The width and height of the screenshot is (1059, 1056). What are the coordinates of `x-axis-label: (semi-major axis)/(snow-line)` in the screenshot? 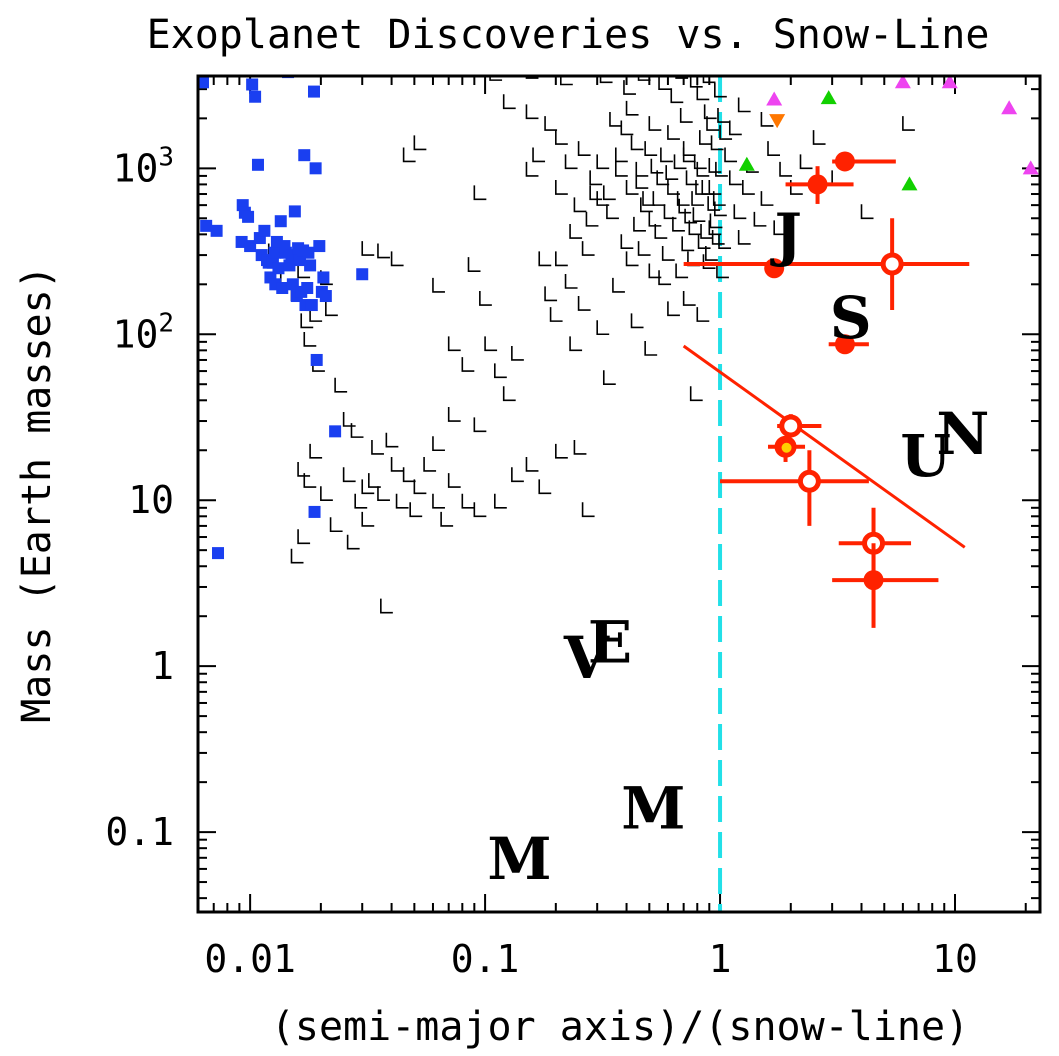 It's located at (620, 1027).